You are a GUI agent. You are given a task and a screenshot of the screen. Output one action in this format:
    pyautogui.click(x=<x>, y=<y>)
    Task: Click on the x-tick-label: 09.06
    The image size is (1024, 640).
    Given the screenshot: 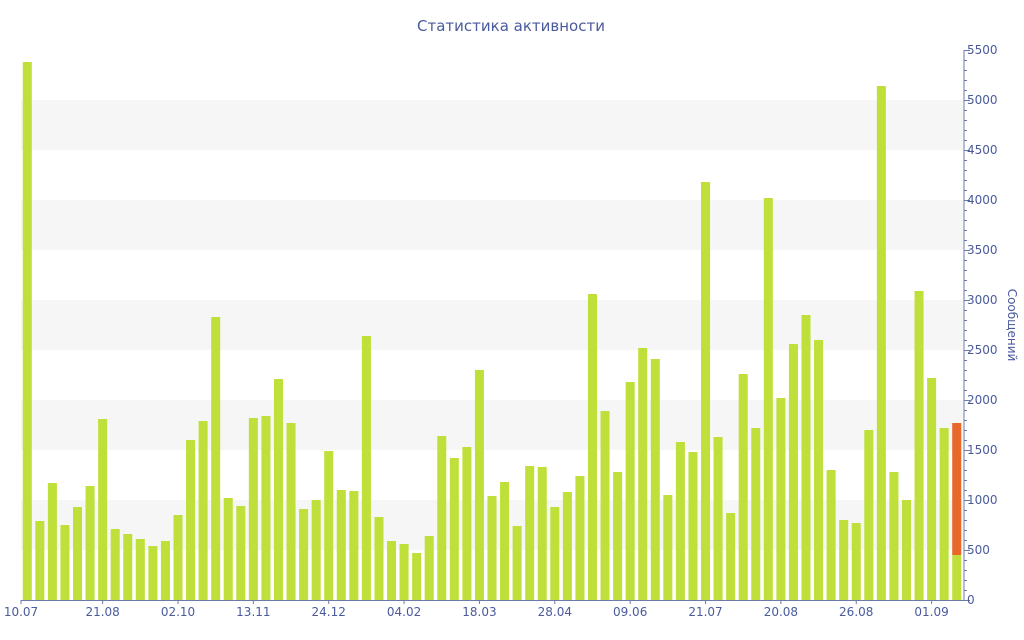 What is the action you would take?
    pyautogui.click(x=630, y=612)
    